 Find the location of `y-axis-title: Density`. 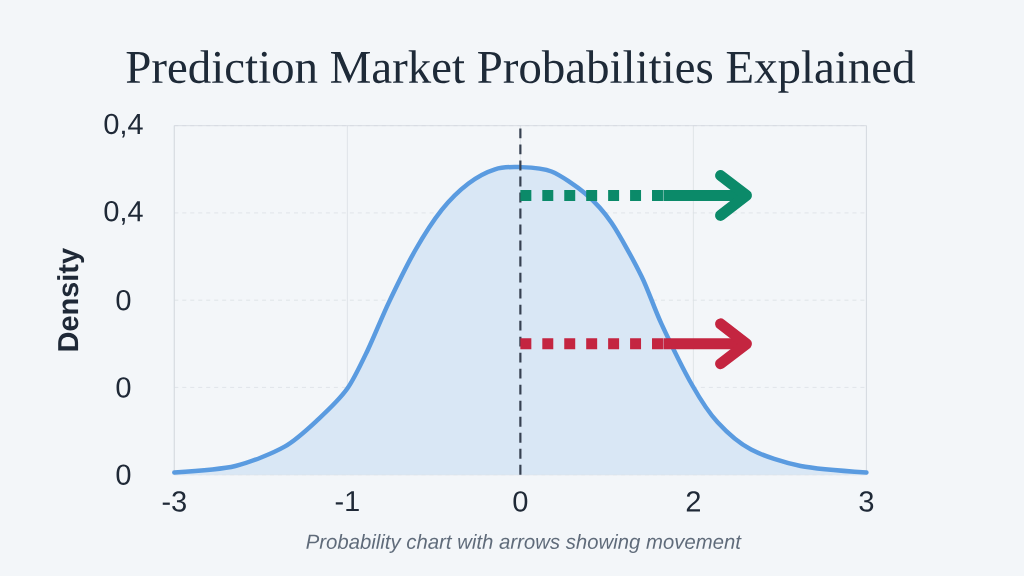

y-axis-title: Density is located at coordinates (71, 299).